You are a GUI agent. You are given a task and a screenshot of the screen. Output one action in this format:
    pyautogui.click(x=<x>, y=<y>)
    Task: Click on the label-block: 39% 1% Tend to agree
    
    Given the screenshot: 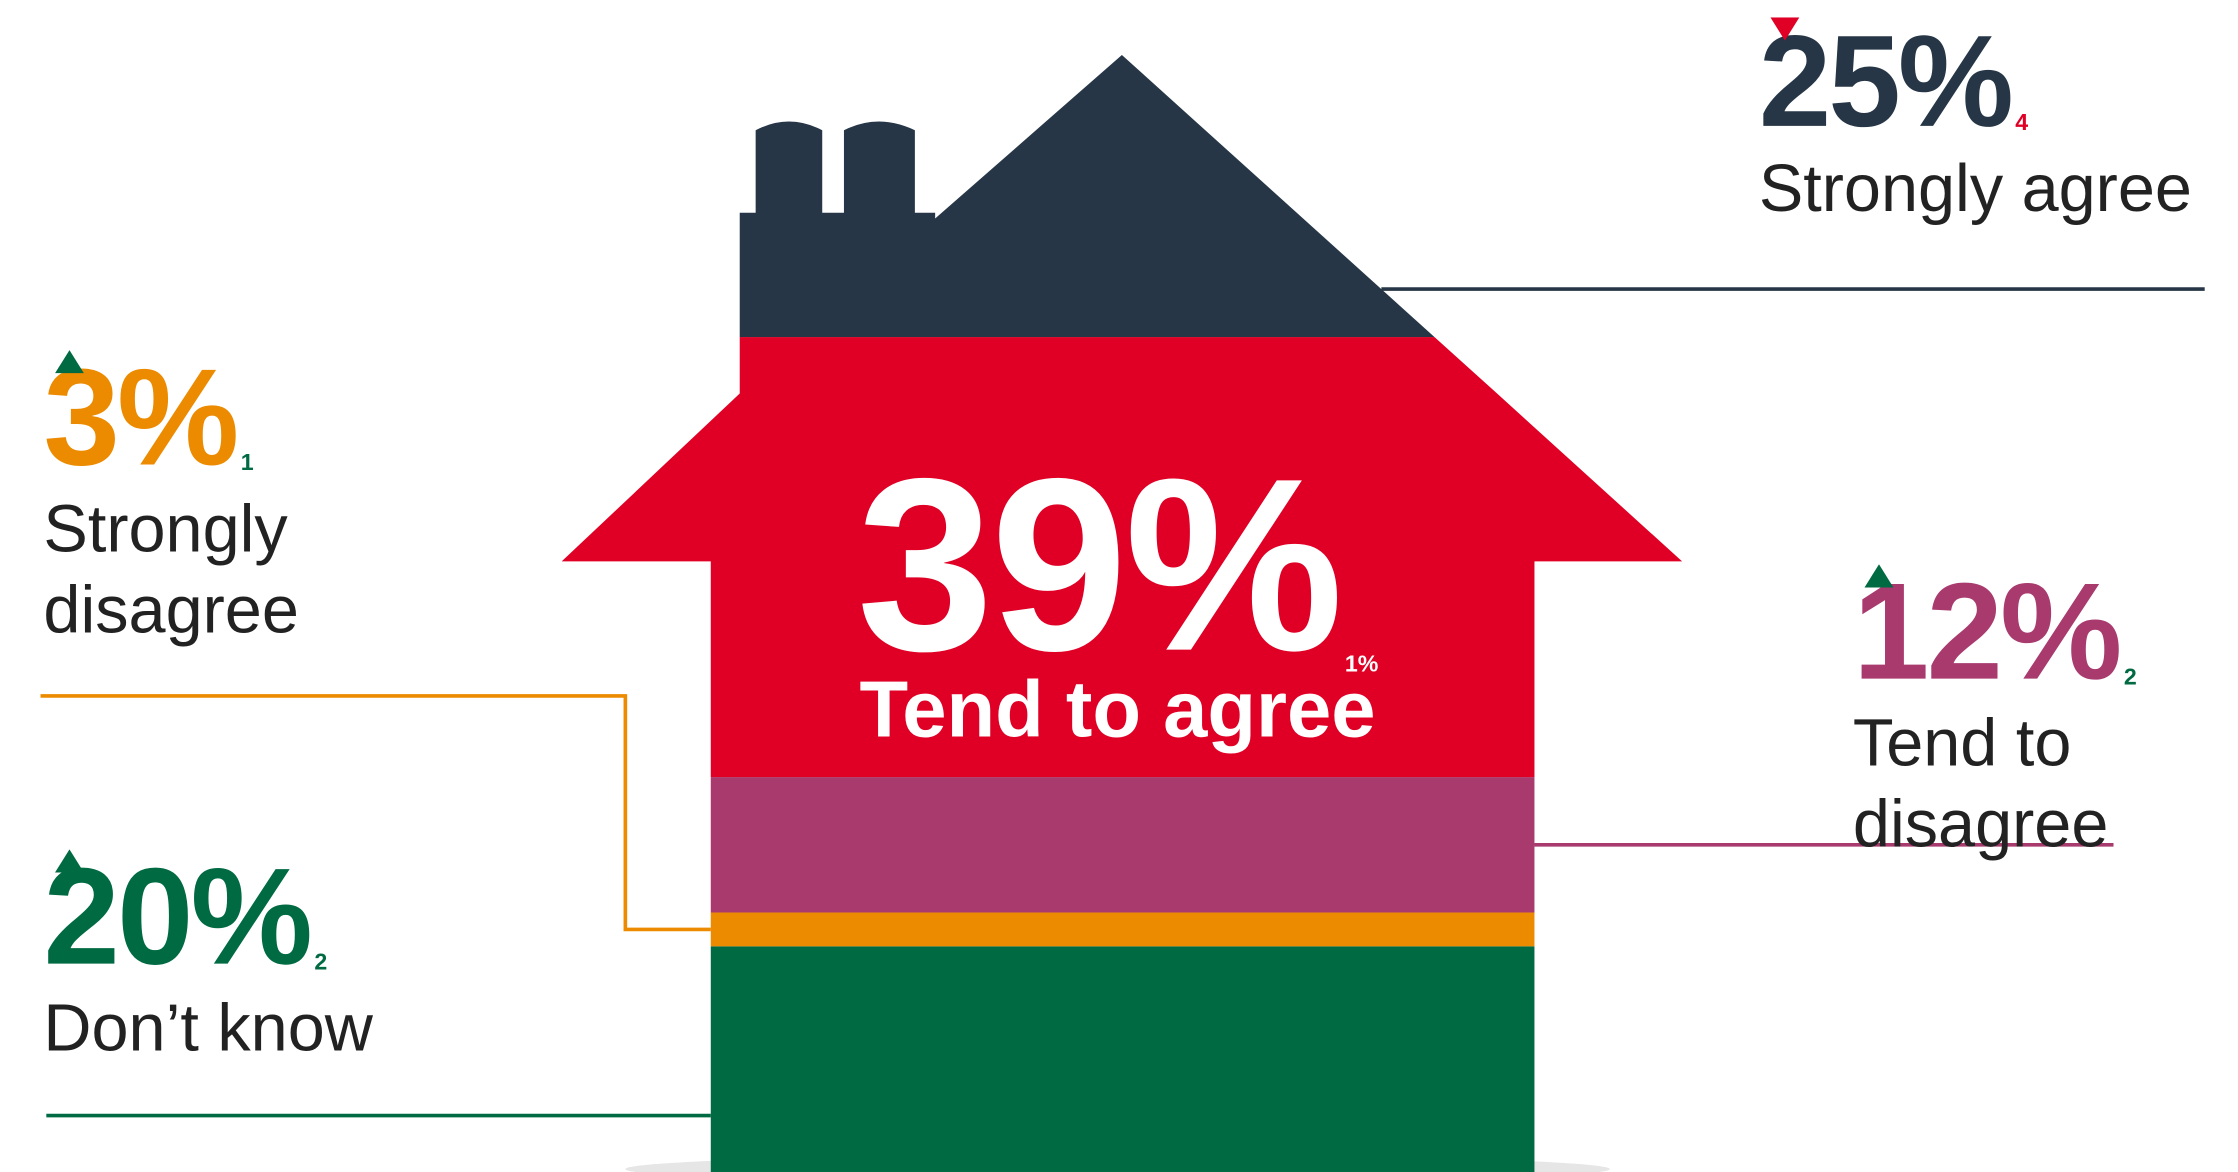 What is the action you would take?
    pyautogui.click(x=1118, y=591)
    